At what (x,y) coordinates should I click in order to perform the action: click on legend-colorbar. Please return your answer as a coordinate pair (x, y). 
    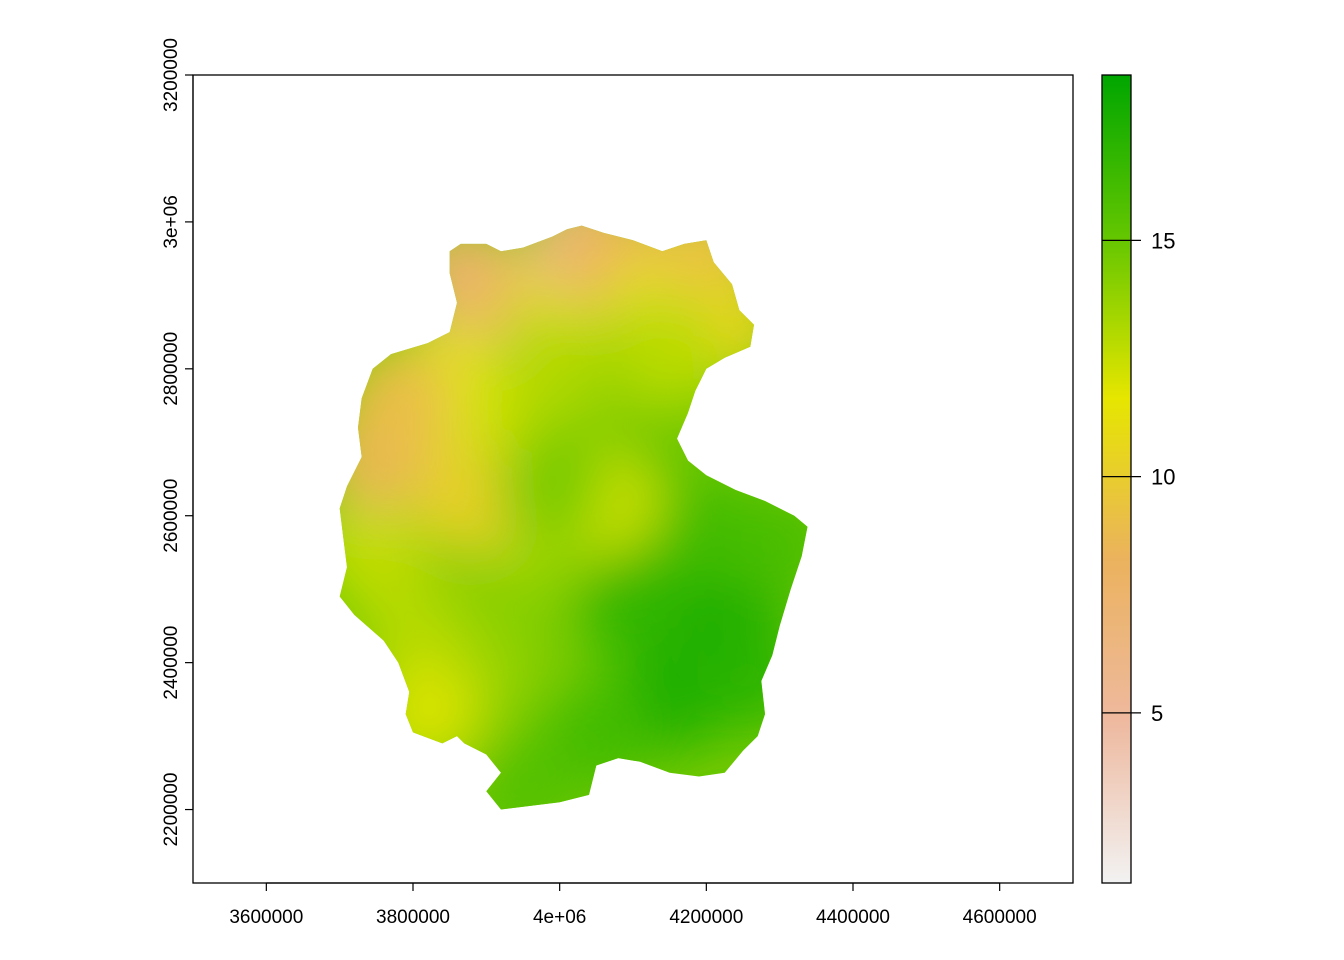
    Looking at the image, I should click on (1116, 479).